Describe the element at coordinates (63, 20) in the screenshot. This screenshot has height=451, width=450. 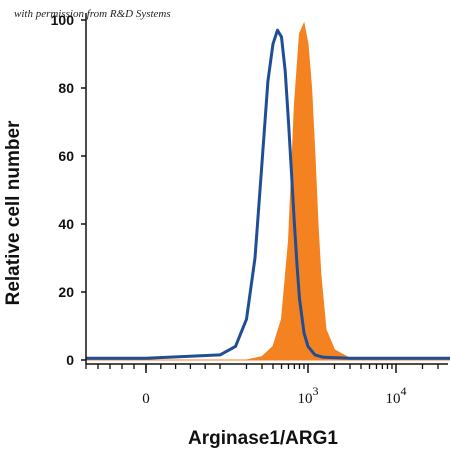
I see `y-tick-label: 100` at that location.